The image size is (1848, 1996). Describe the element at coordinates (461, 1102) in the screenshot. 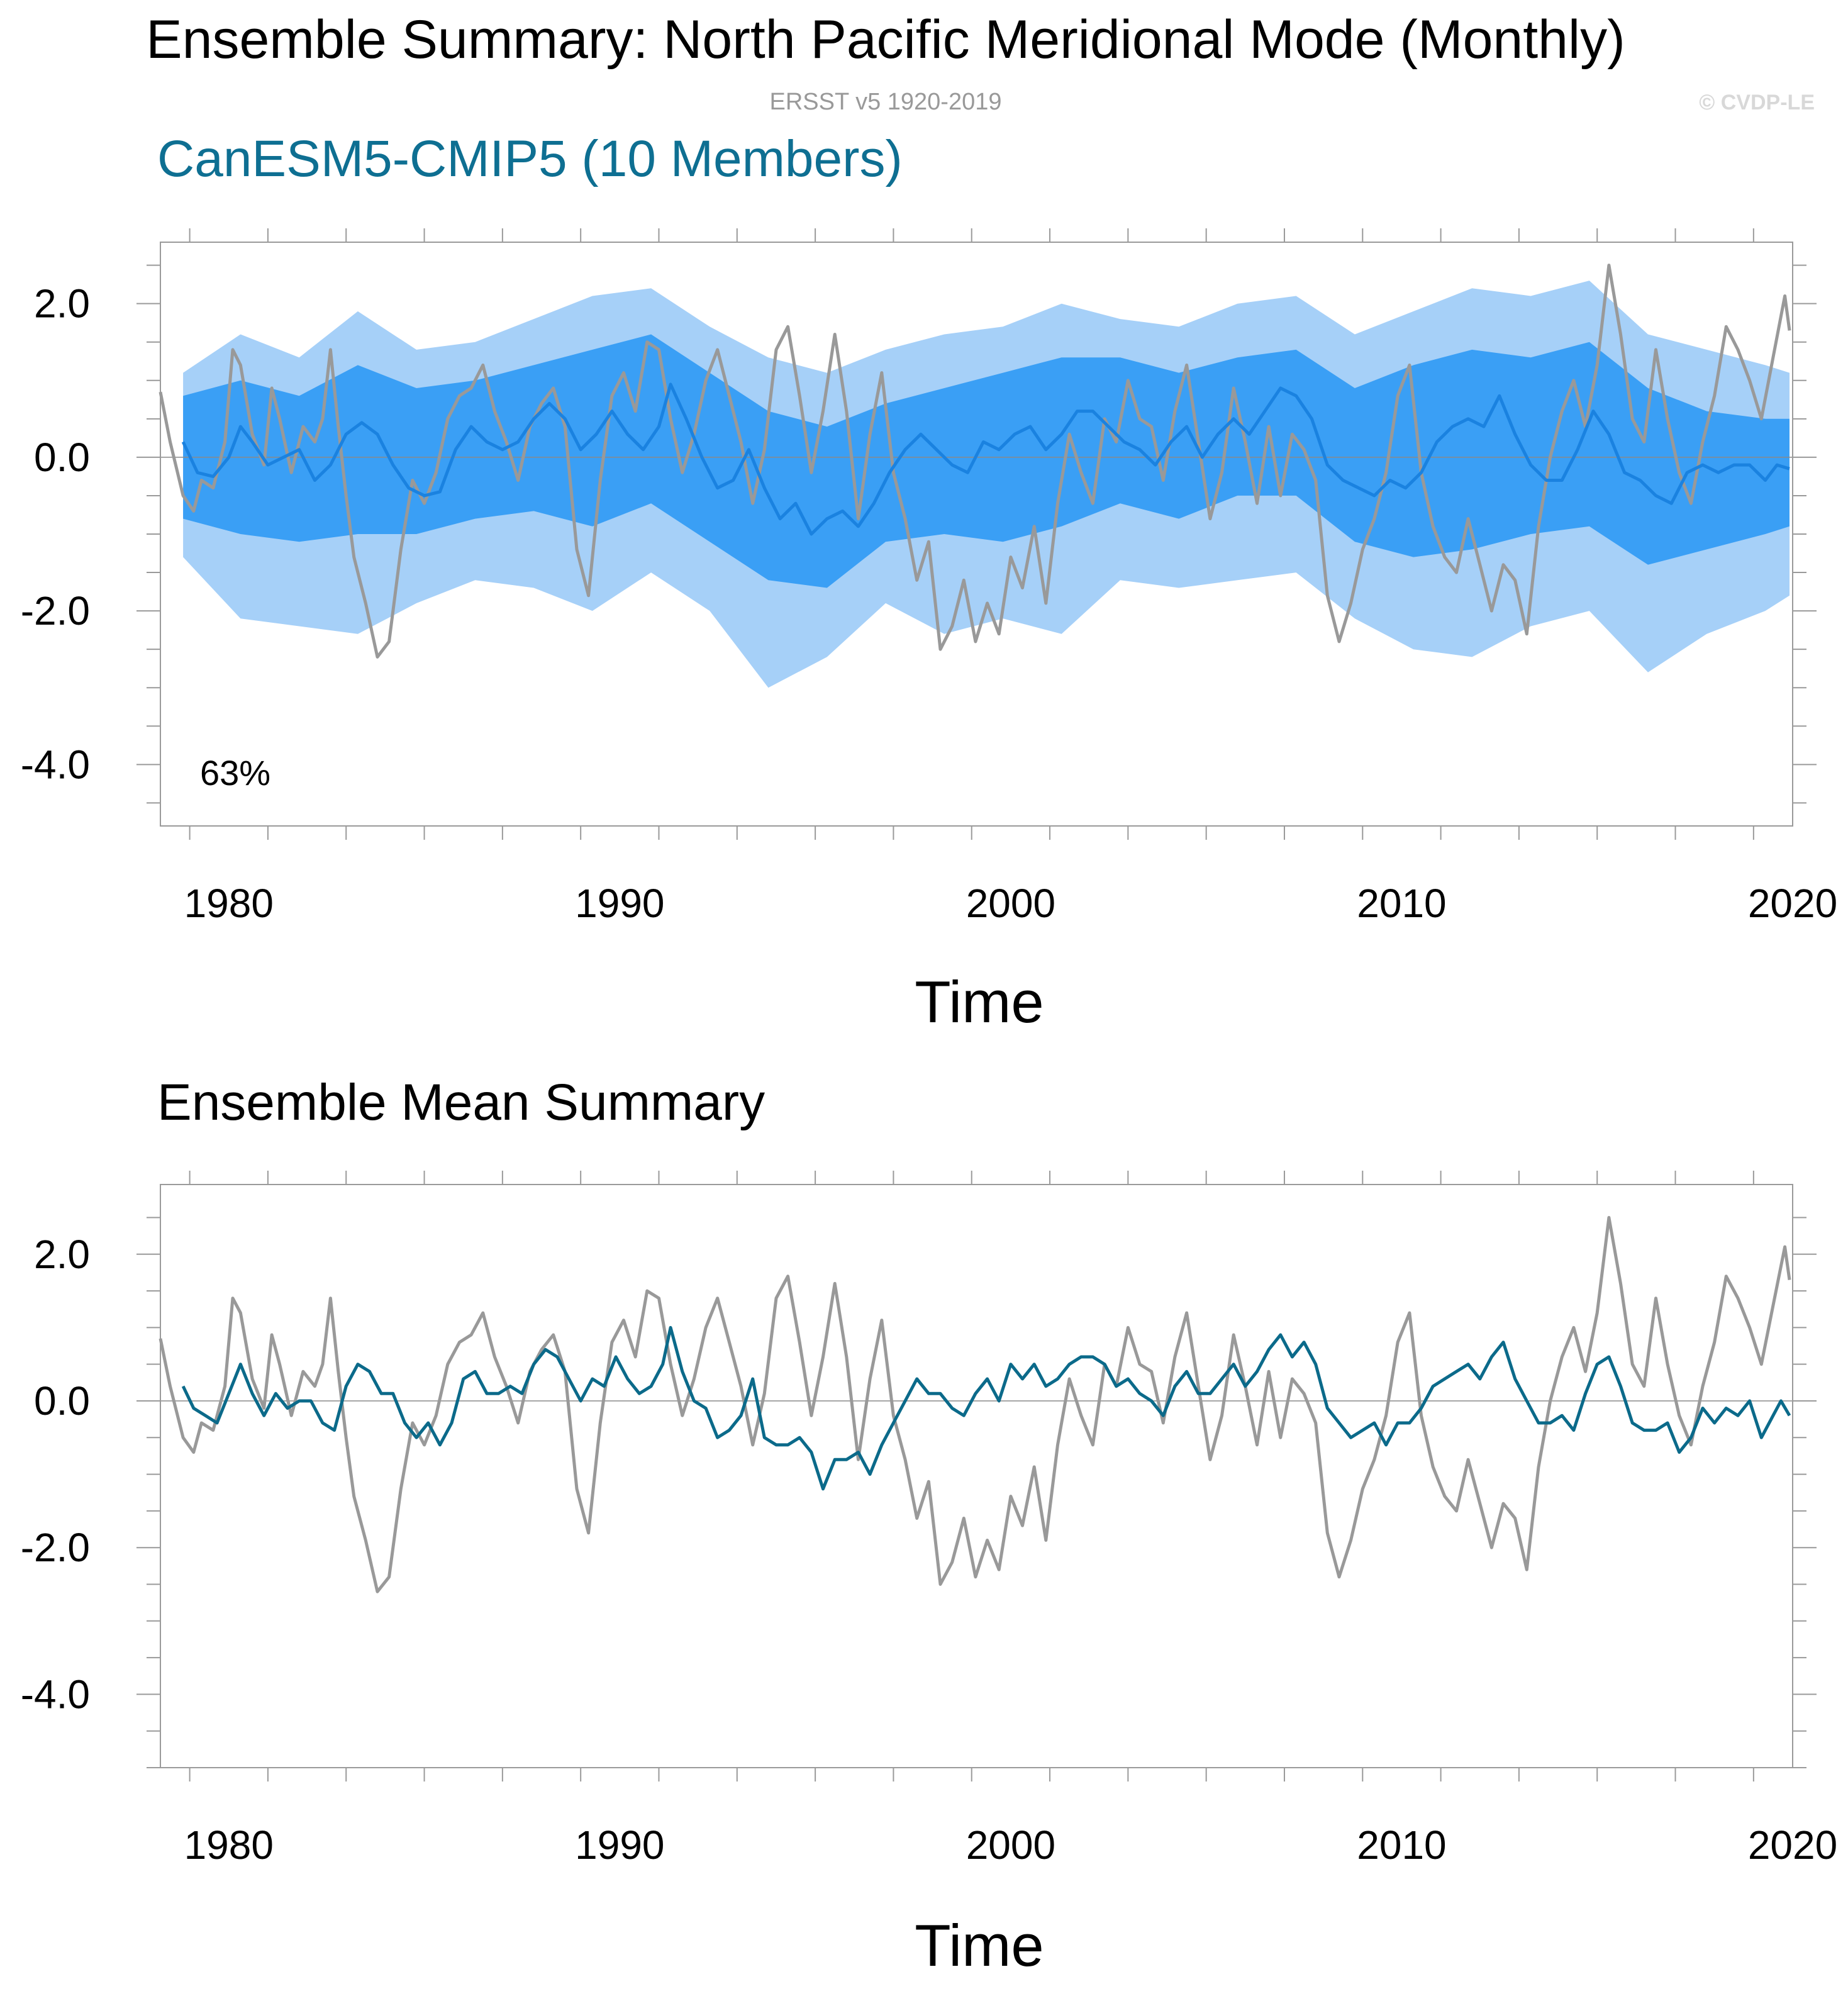

I see `panel-title: Ensemble Mean Summary` at that location.